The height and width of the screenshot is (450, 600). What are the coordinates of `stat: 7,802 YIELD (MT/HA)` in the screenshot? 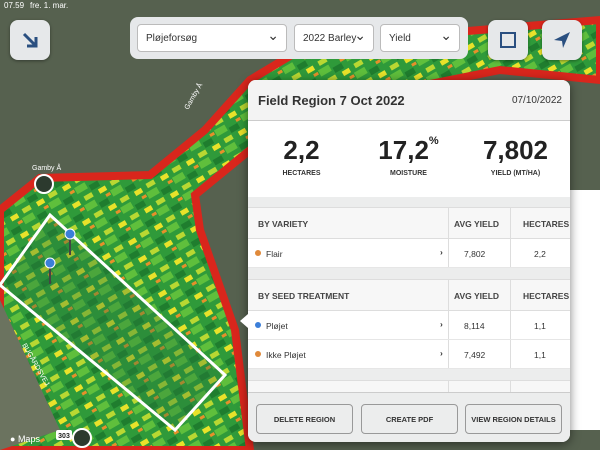 It's located at (515, 156).